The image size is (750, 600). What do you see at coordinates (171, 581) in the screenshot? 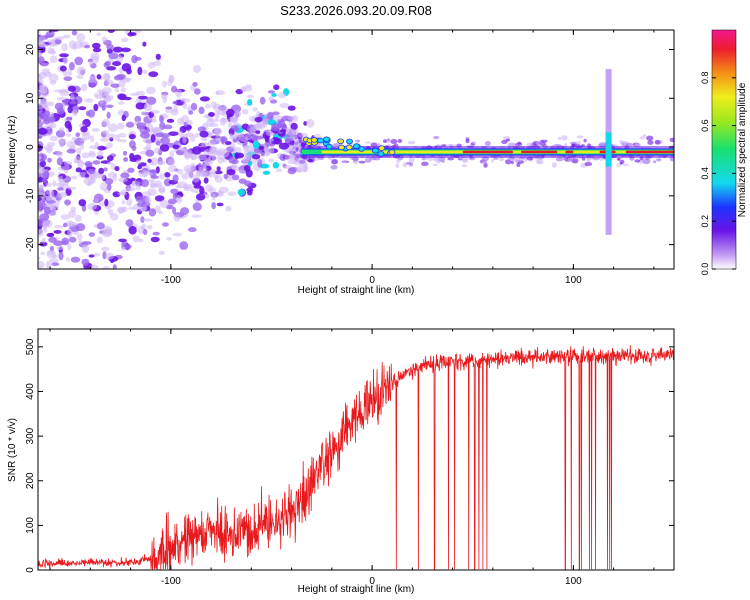
I see `snr-x-tick-label: -100` at bounding box center [171, 581].